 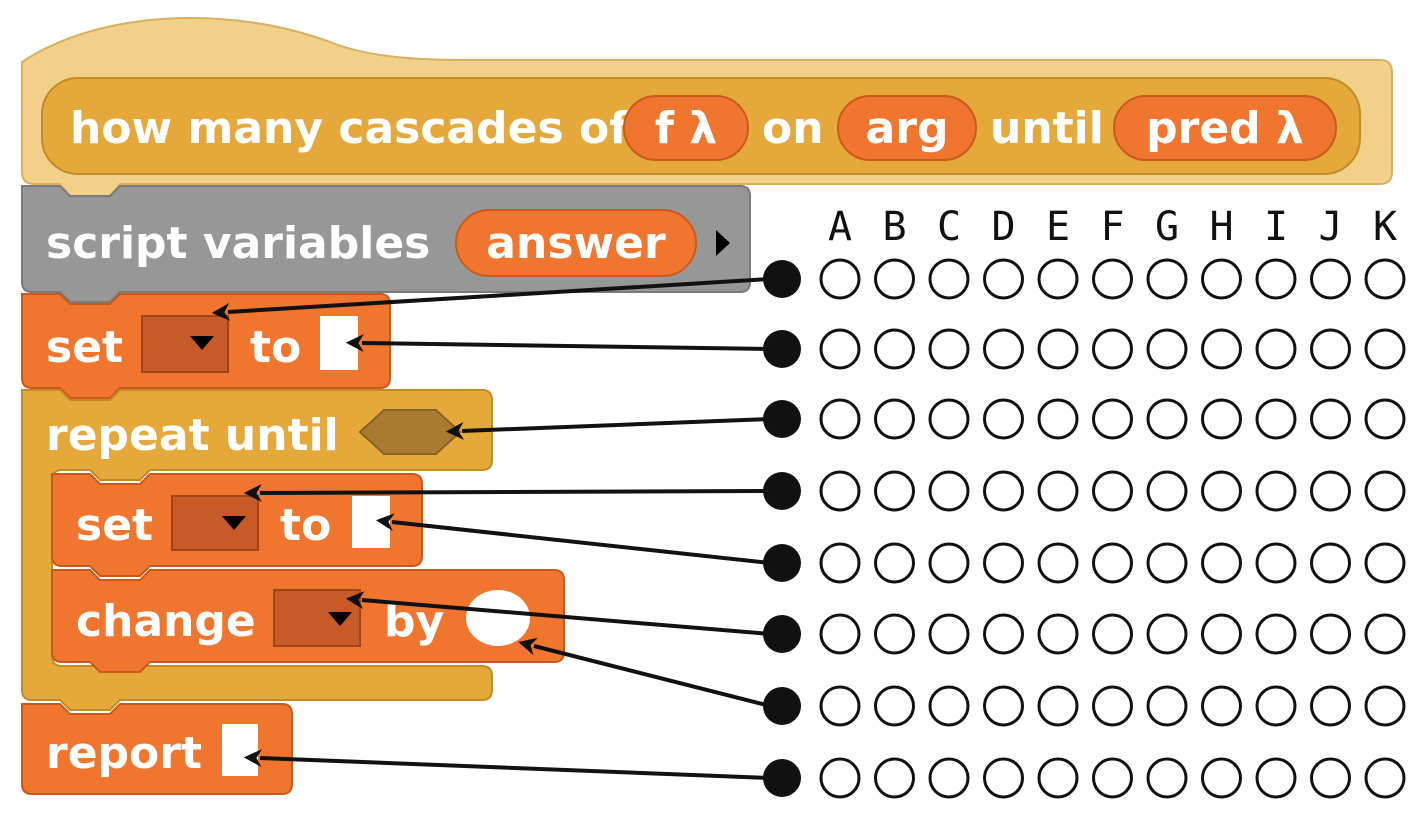 What do you see at coordinates (907, 128) in the screenshot?
I see `param-arg: arg` at bounding box center [907, 128].